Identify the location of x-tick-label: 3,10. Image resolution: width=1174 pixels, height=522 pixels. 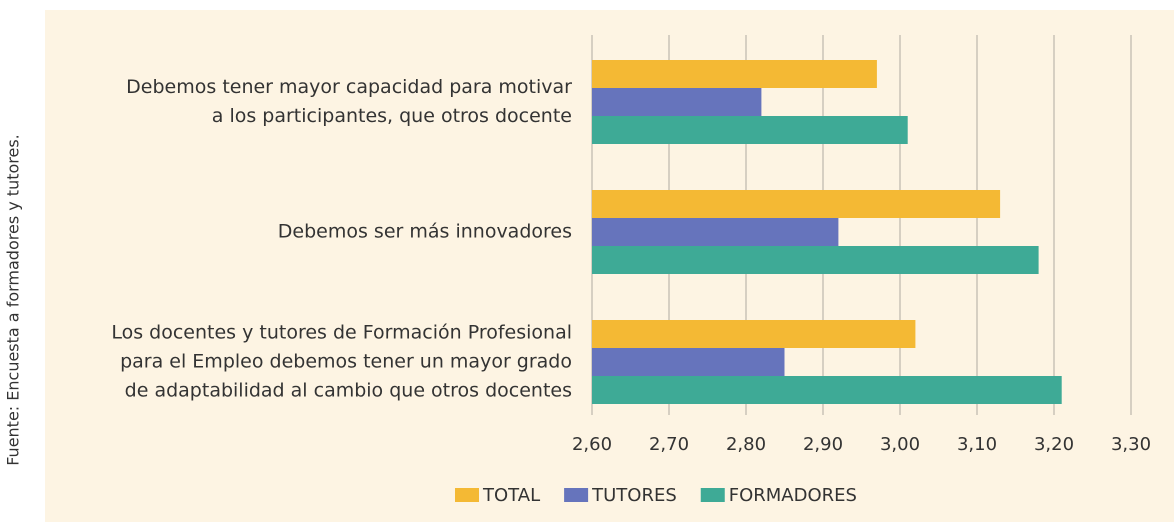
(977, 444).